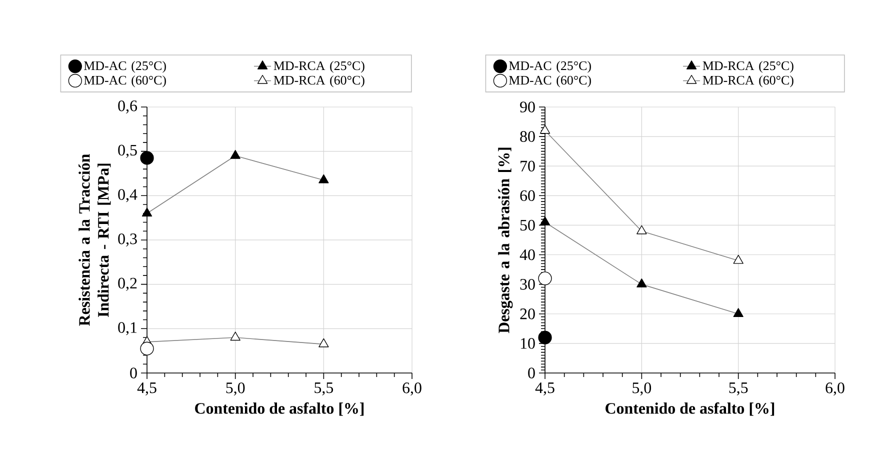 The width and height of the screenshot is (880, 454). Describe the element at coordinates (127, 329) in the screenshot. I see `y-tick-label: 0,1` at that location.